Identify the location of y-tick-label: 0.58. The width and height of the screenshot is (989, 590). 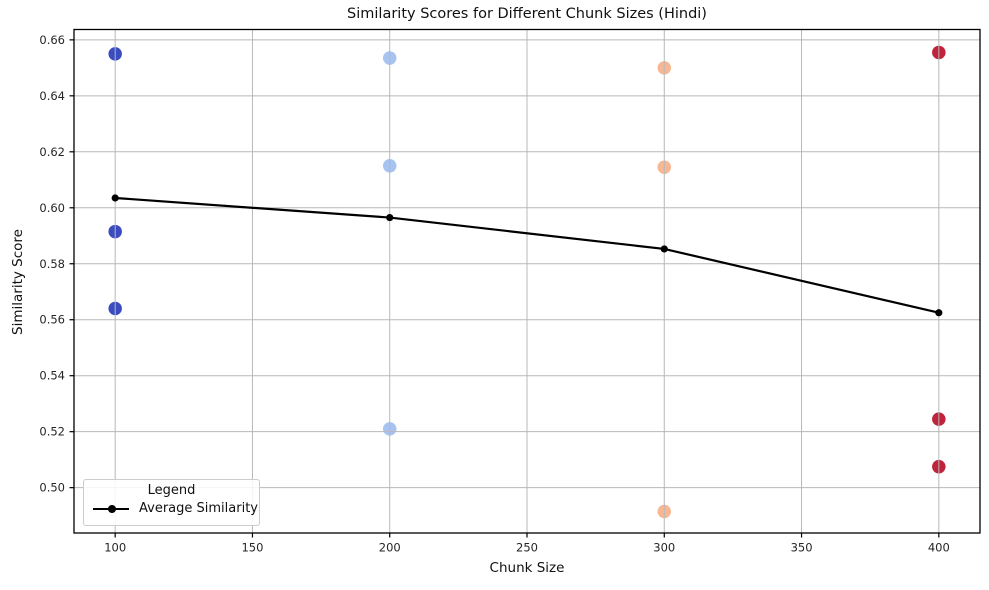
(52, 264).